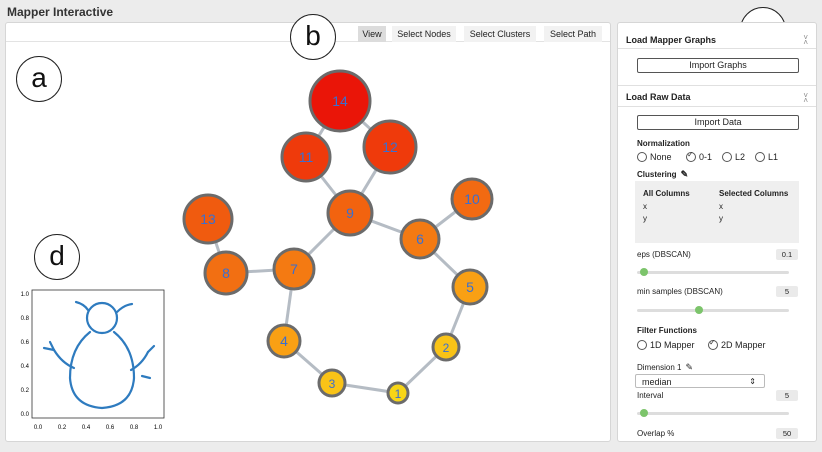  I want to click on x-tick-label: 1.0, so click(158, 428).